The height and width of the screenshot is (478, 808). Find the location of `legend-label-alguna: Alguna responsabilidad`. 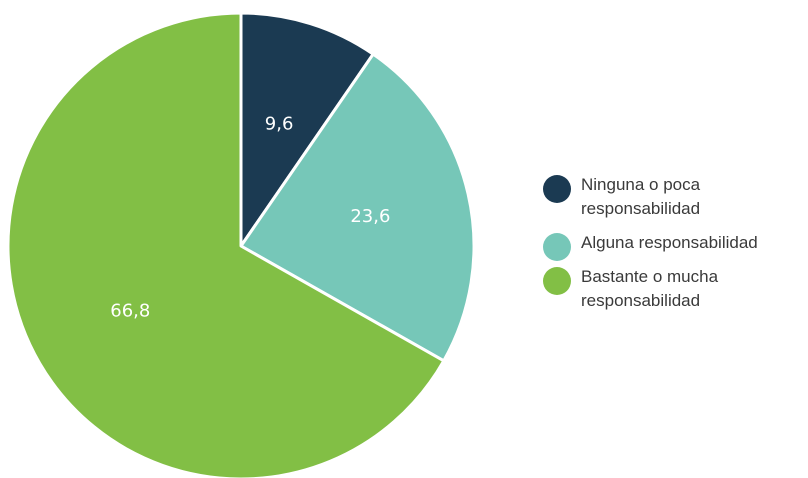

legend-label-alguna: Alguna responsabilidad is located at coordinates (669, 242).